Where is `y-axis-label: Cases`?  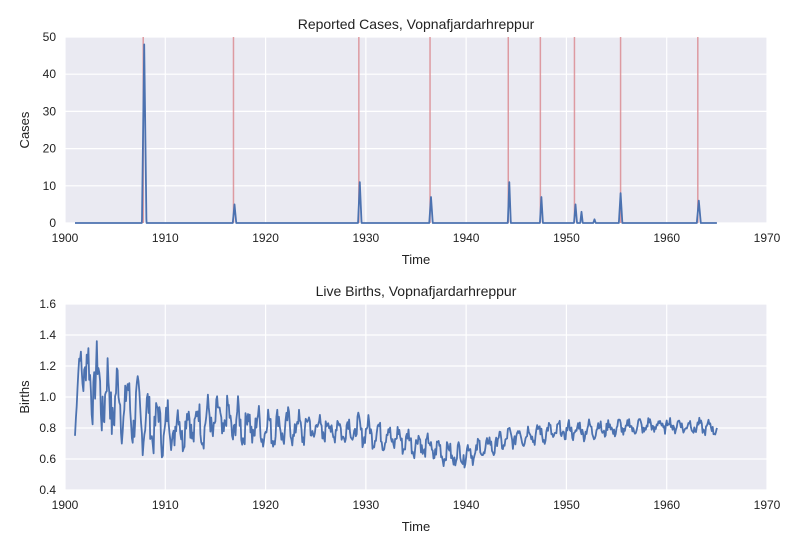 y-axis-label: Cases is located at coordinates (24, 129).